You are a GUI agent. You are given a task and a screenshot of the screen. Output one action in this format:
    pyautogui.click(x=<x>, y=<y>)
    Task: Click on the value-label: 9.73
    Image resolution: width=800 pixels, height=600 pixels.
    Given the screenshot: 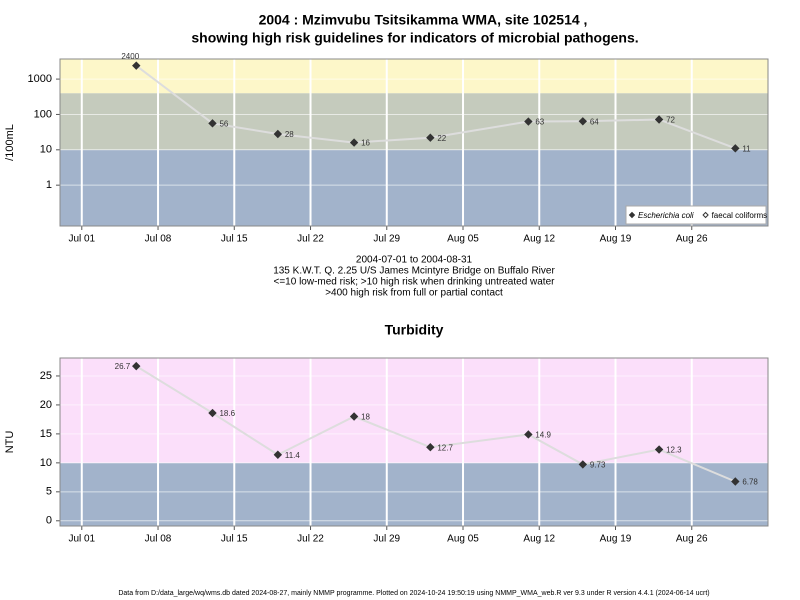 What is the action you would take?
    pyautogui.click(x=598, y=465)
    